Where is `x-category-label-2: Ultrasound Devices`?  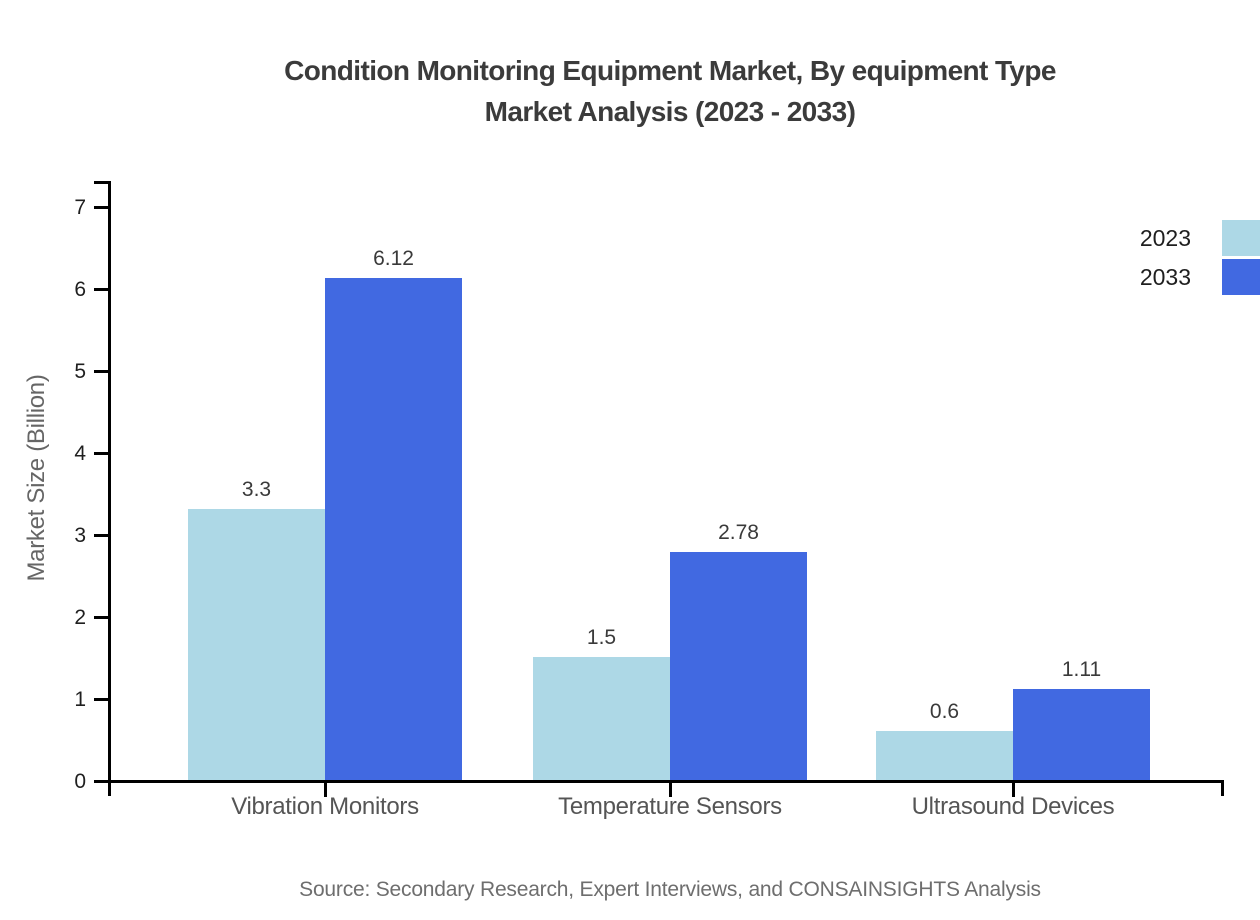
x-category-label-2: Ultrasound Devices is located at coordinates (1013, 806).